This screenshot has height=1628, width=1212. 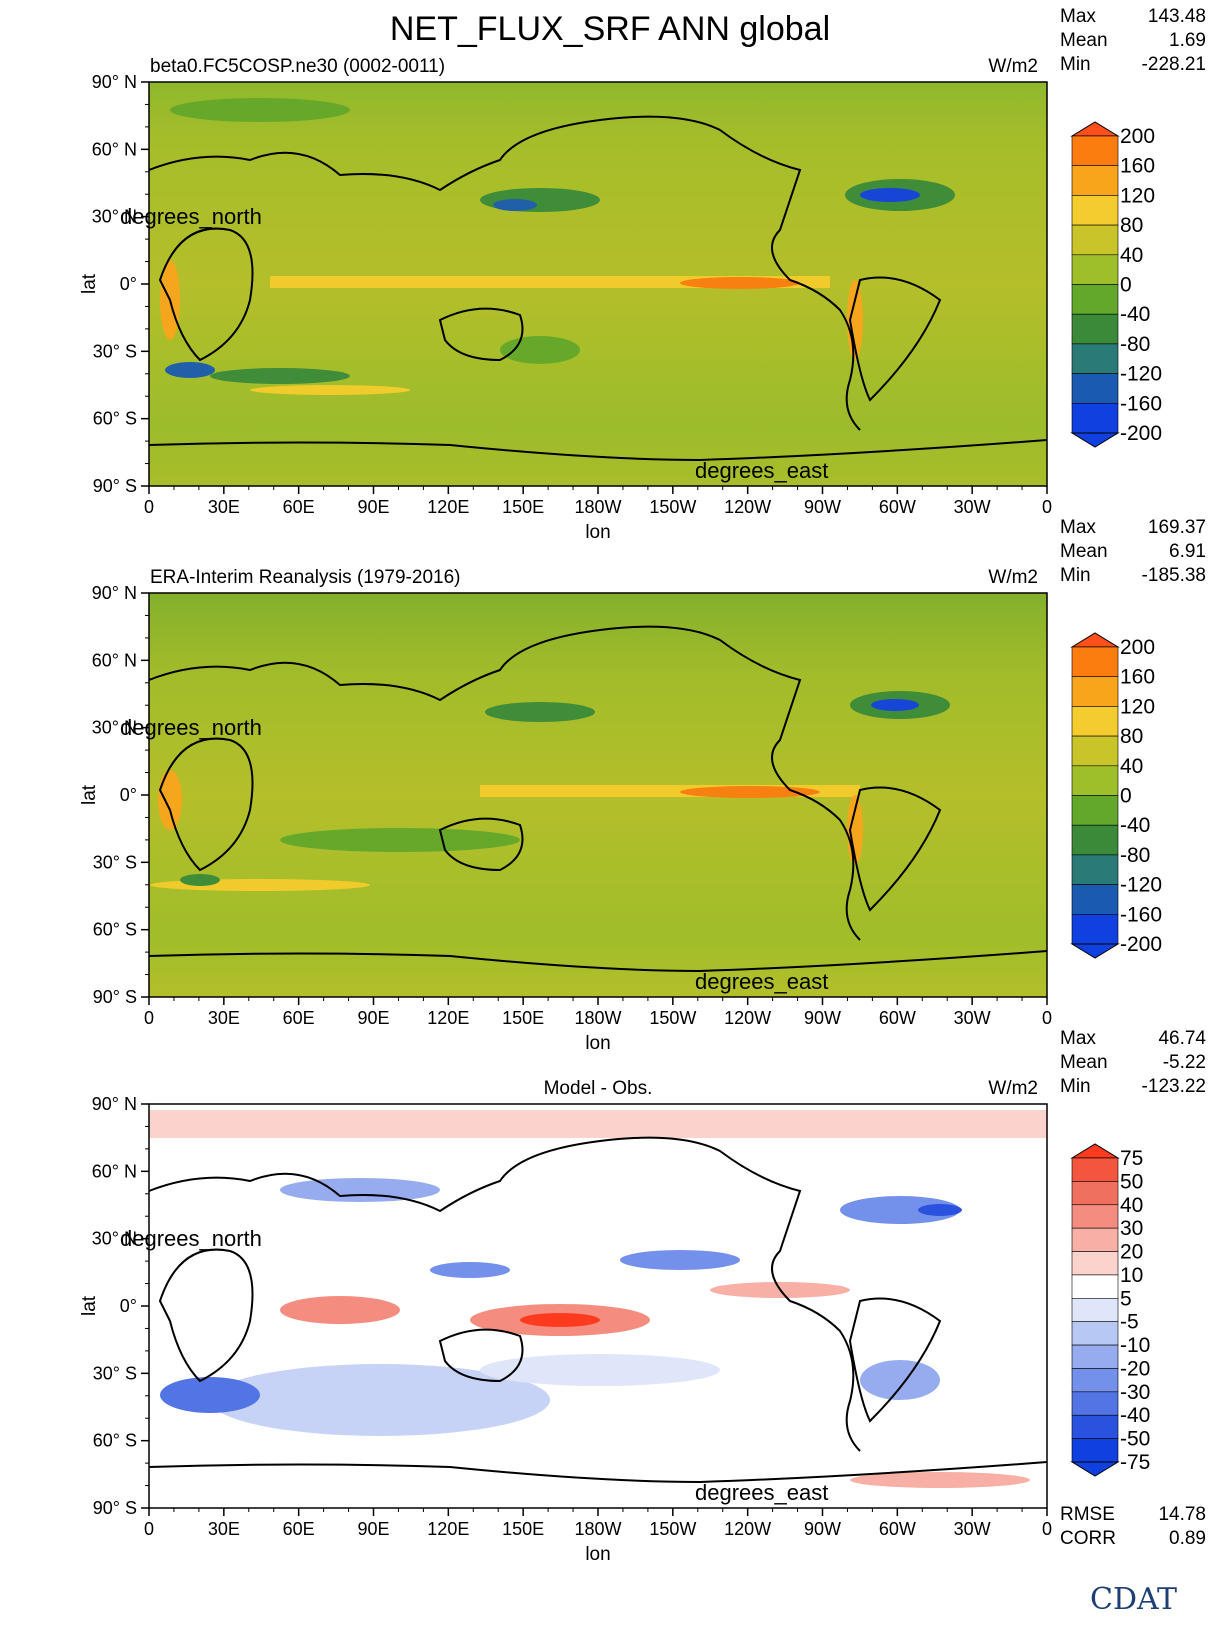 What do you see at coordinates (1078, 16) in the screenshot?
I see `max-label: Max` at bounding box center [1078, 16].